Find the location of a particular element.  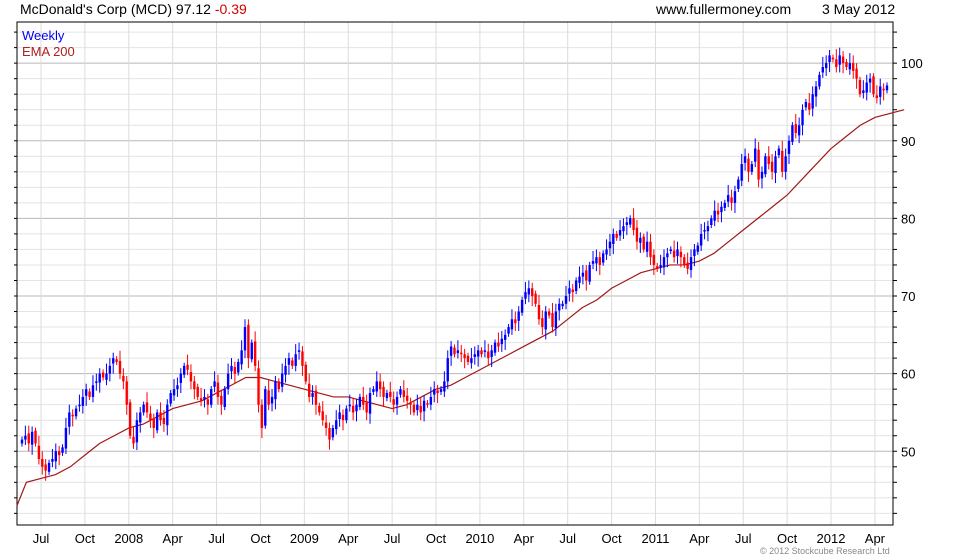

x-tick-label: 2008 is located at coordinates (128, 538).